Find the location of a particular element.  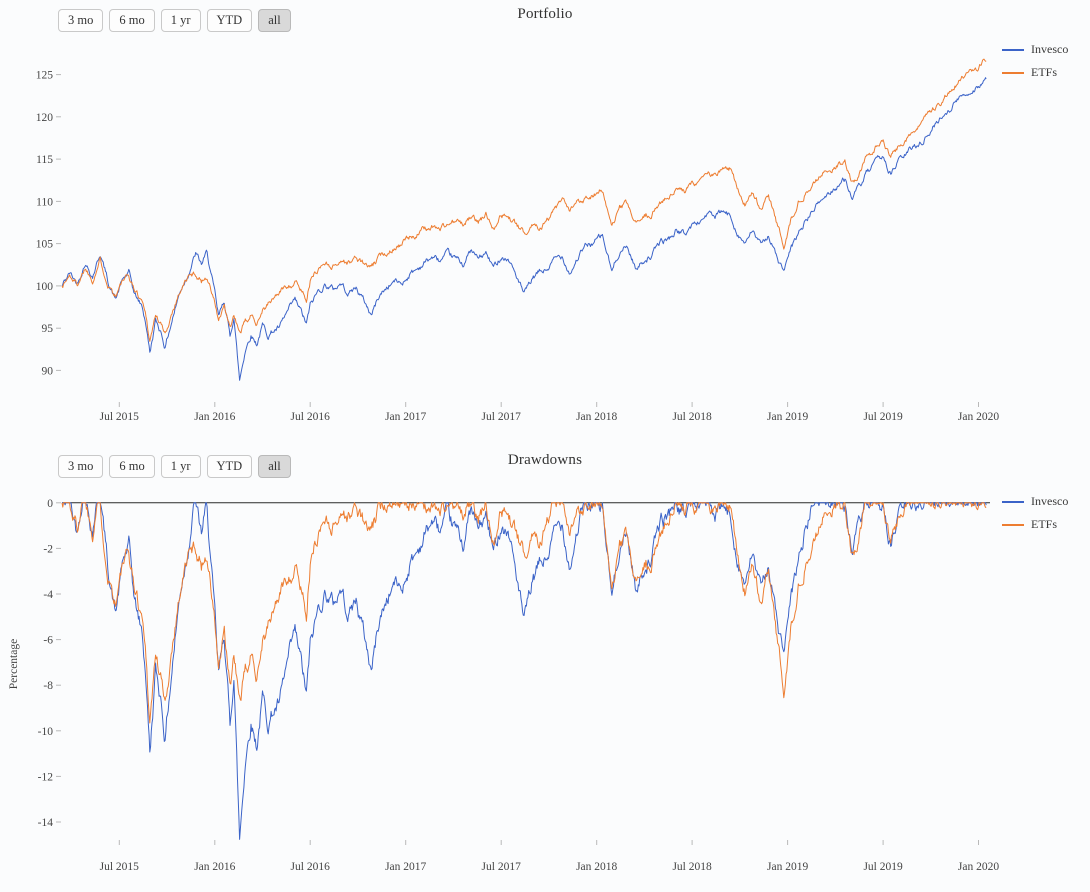

y-tick-label: 0 is located at coordinates (50, 504).